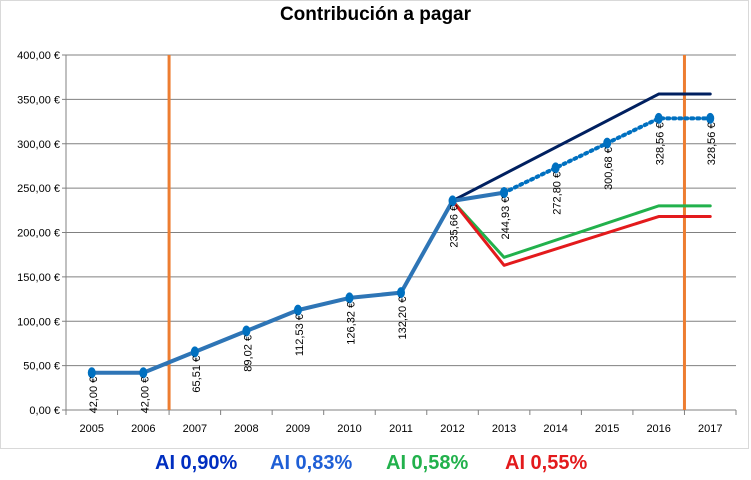 Image resolution: width=751 pixels, height=480 pixels. What do you see at coordinates (197, 374) in the screenshot?
I see `data-label: 65,51 €` at bounding box center [197, 374].